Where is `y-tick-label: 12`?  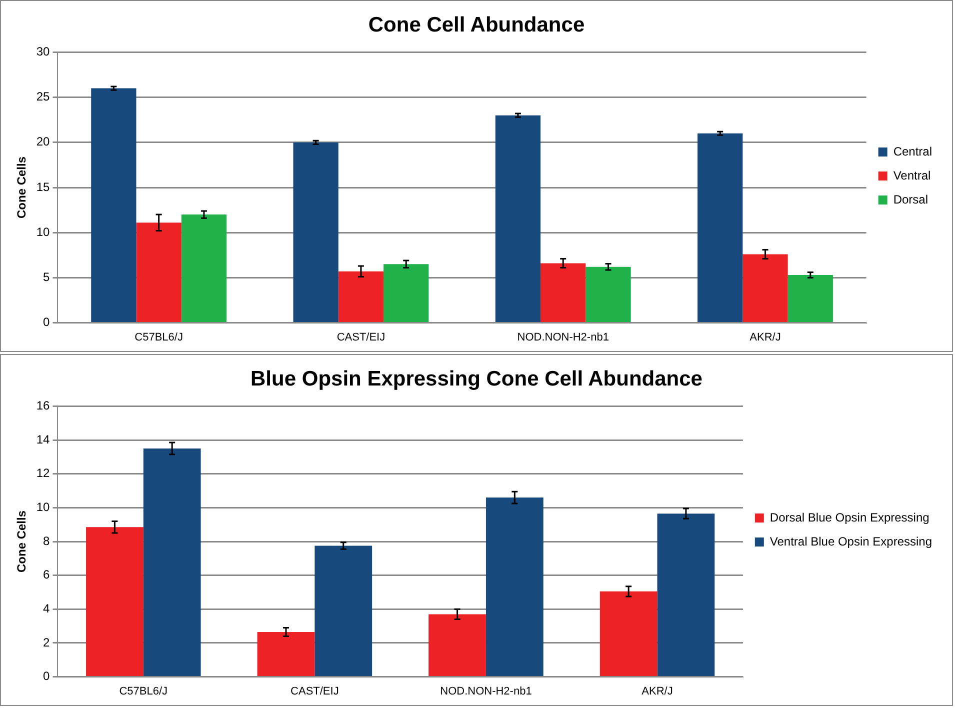
y-tick-label: 12 is located at coordinates (43, 473).